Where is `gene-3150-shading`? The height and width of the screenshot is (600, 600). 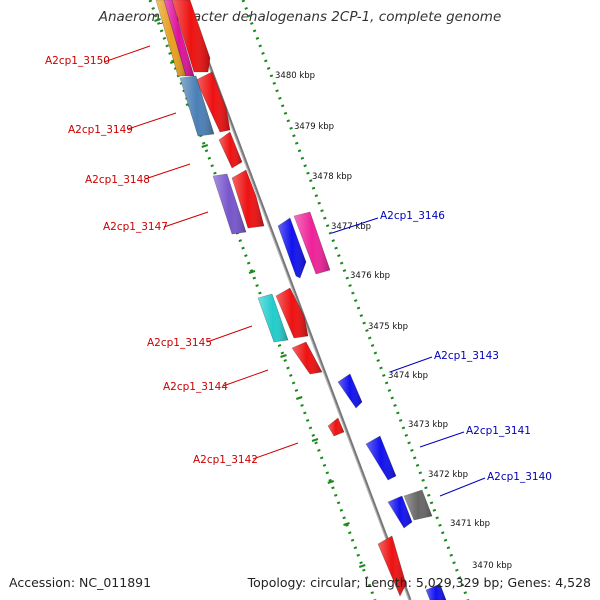
gene-3150-shading is located at coordinates (191, 36).